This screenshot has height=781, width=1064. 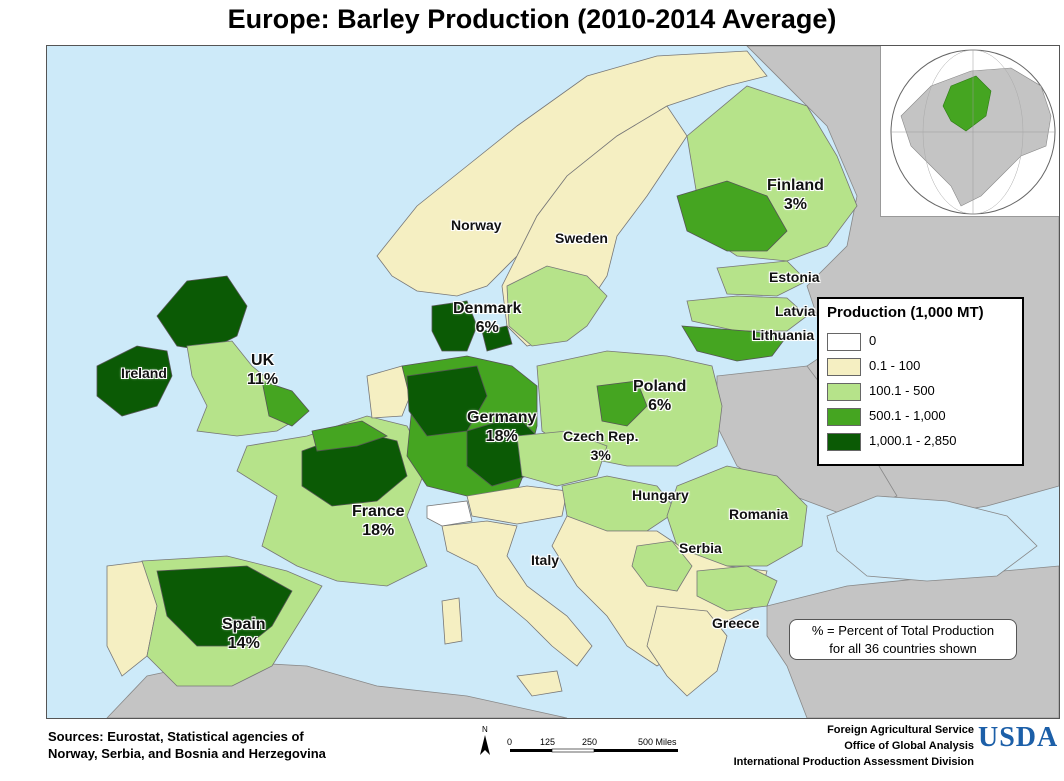 What do you see at coordinates (902, 390) in the screenshot?
I see `legend-label: 100.1 - 500` at bounding box center [902, 390].